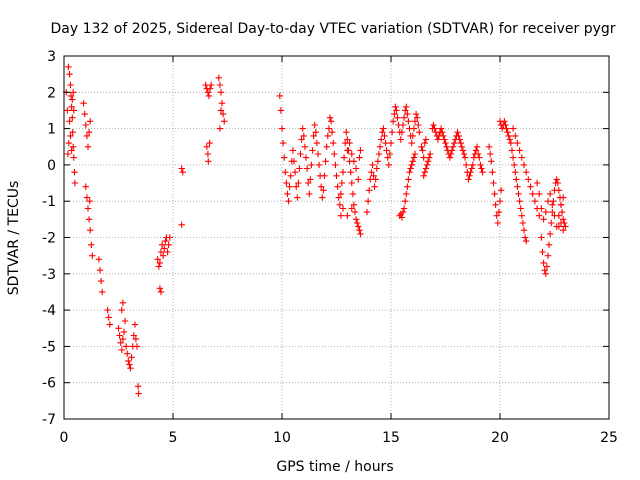  What do you see at coordinates (64, 438) in the screenshot?
I see `x-tick-label: 0` at bounding box center [64, 438].